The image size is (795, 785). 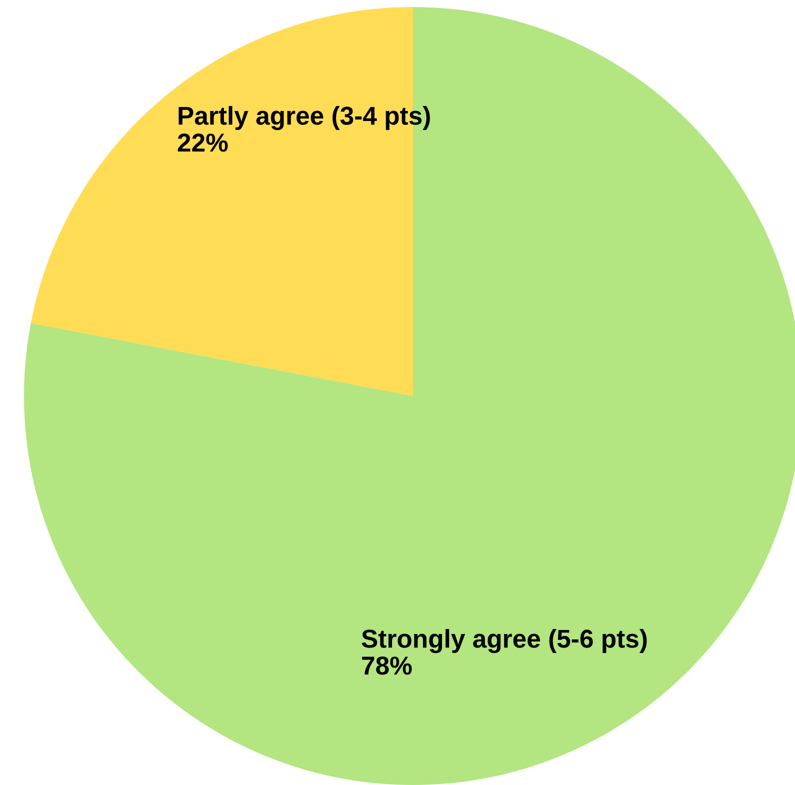 What do you see at coordinates (203, 143) in the screenshot?
I see `data-label: 22%` at bounding box center [203, 143].